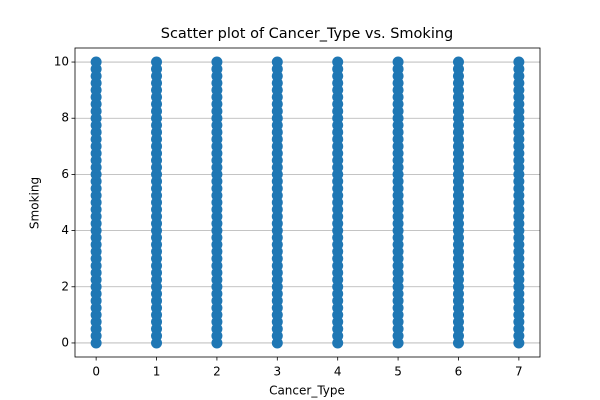 This screenshot has height=400, width=600. I want to click on y-tick-label: 2, so click(65, 286).